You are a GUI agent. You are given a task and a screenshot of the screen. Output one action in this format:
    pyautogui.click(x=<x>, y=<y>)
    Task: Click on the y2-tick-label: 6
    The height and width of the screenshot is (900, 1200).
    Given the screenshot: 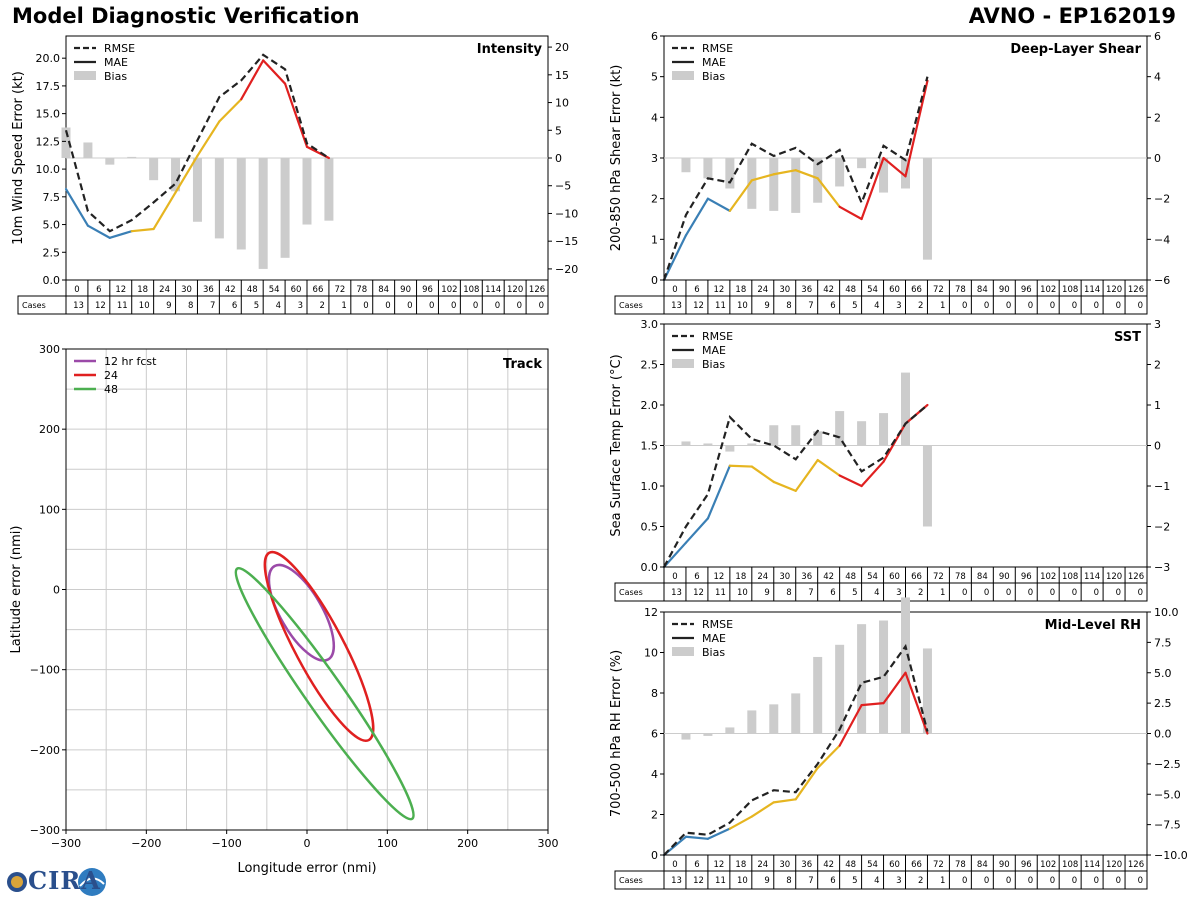 What is the action you would take?
    pyautogui.click(x=1157, y=36)
    